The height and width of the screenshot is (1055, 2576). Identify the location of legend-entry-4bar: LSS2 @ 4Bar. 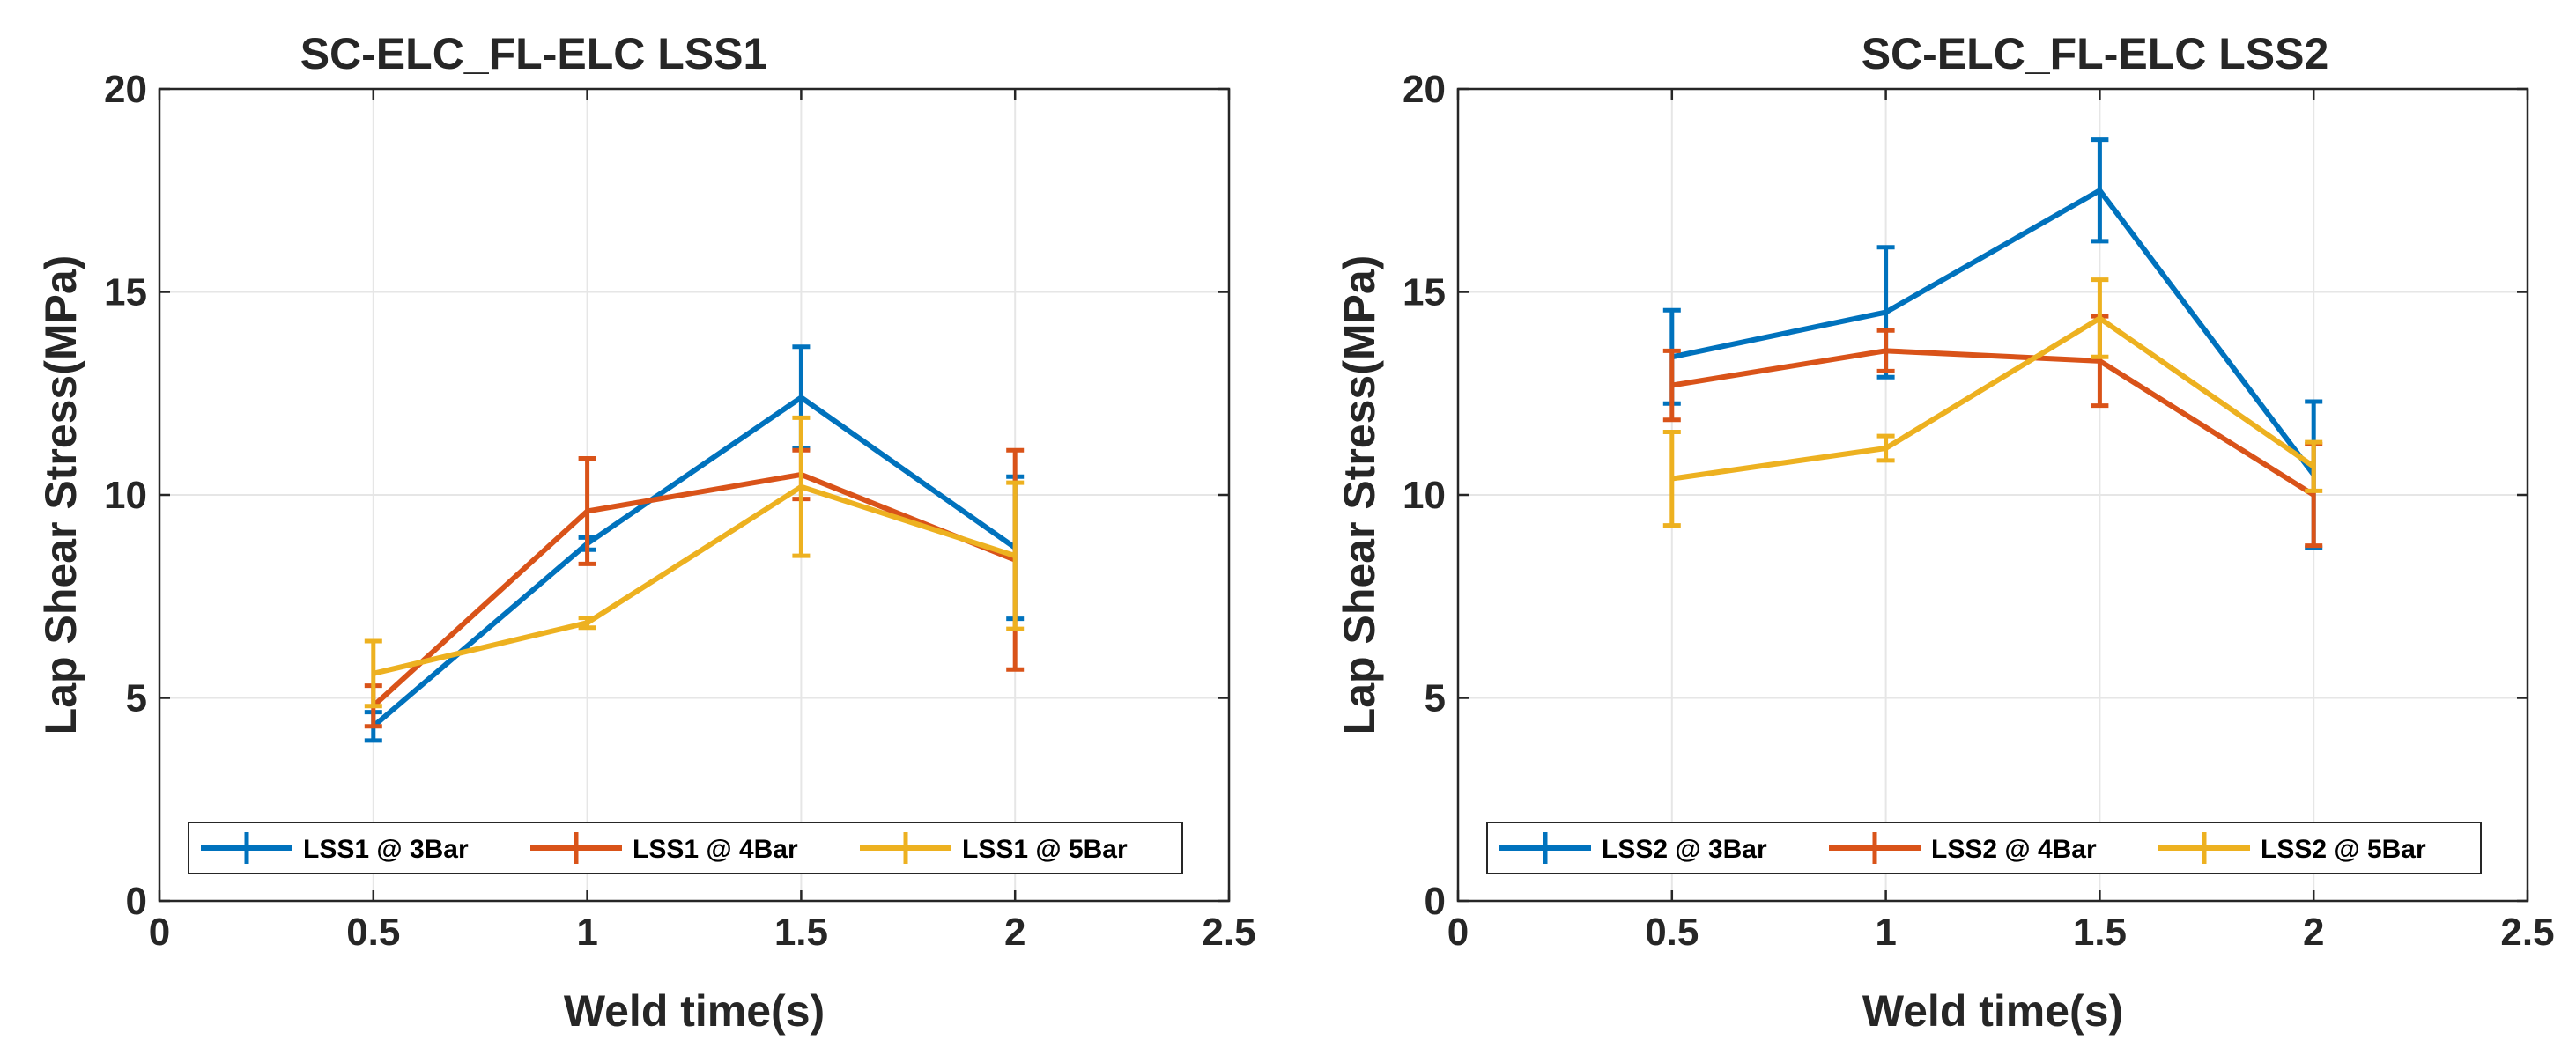
(1963, 848).